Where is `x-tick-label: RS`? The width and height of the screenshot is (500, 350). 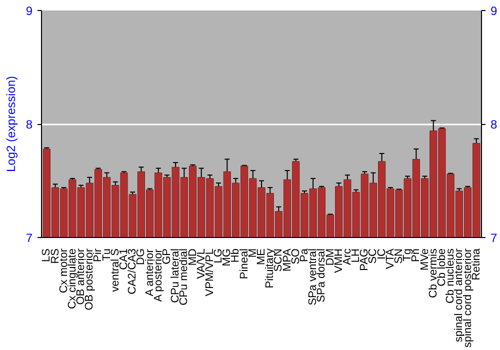 x-tick-label: RS is located at coordinates (55, 256).